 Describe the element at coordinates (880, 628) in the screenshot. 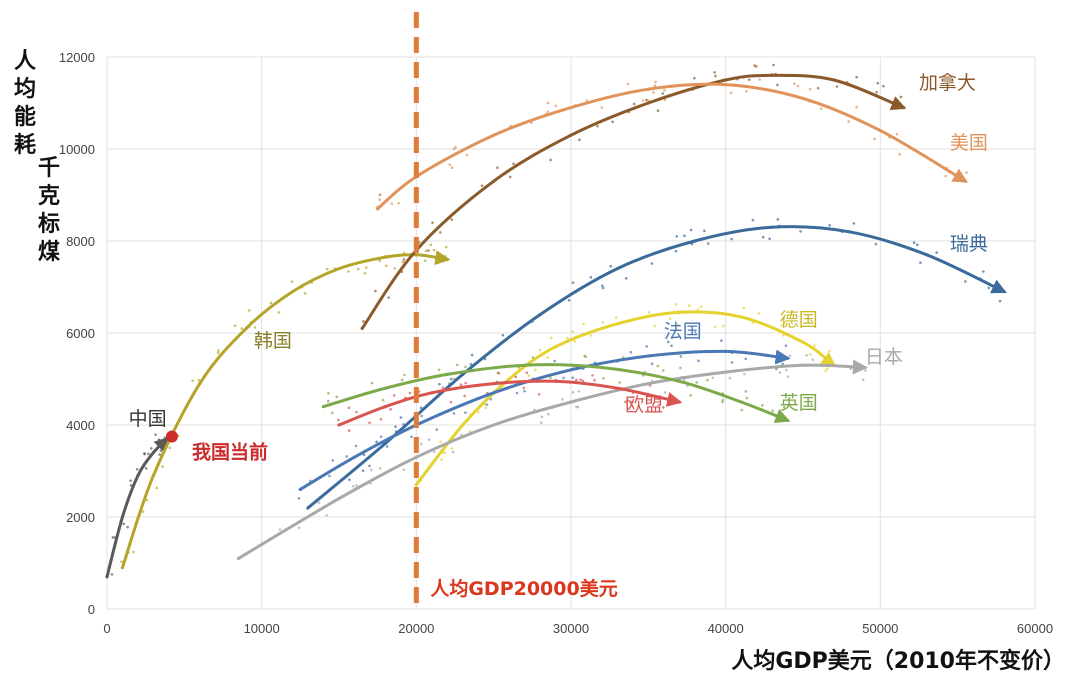

I see `x-tick-label: 50000` at that location.